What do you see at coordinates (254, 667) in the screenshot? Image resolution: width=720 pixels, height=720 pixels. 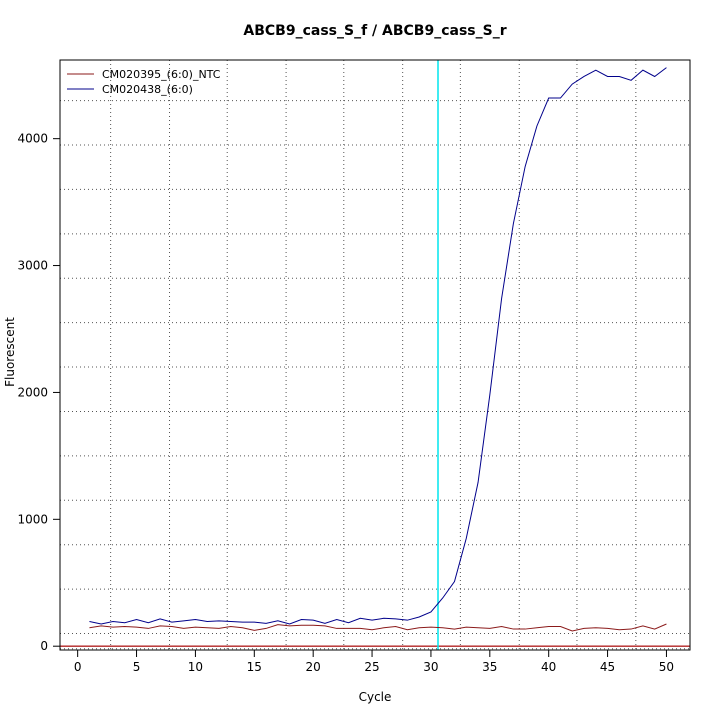 I see `x-tick-label-15: 15` at bounding box center [254, 667].